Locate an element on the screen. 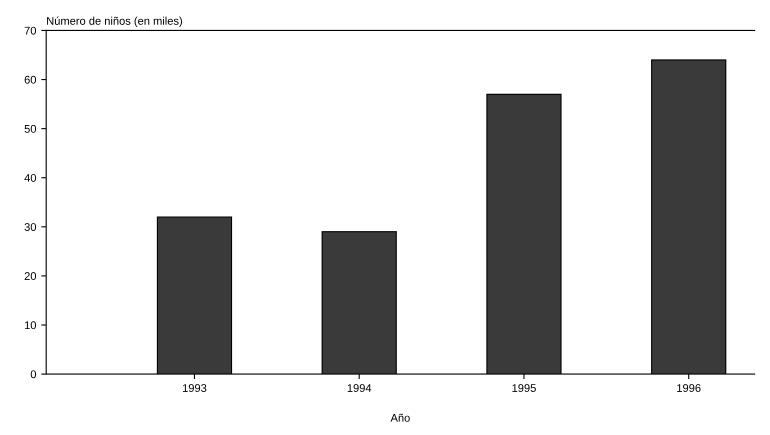 The image size is (770, 435). y-tick-label: 60 is located at coordinates (30, 80).